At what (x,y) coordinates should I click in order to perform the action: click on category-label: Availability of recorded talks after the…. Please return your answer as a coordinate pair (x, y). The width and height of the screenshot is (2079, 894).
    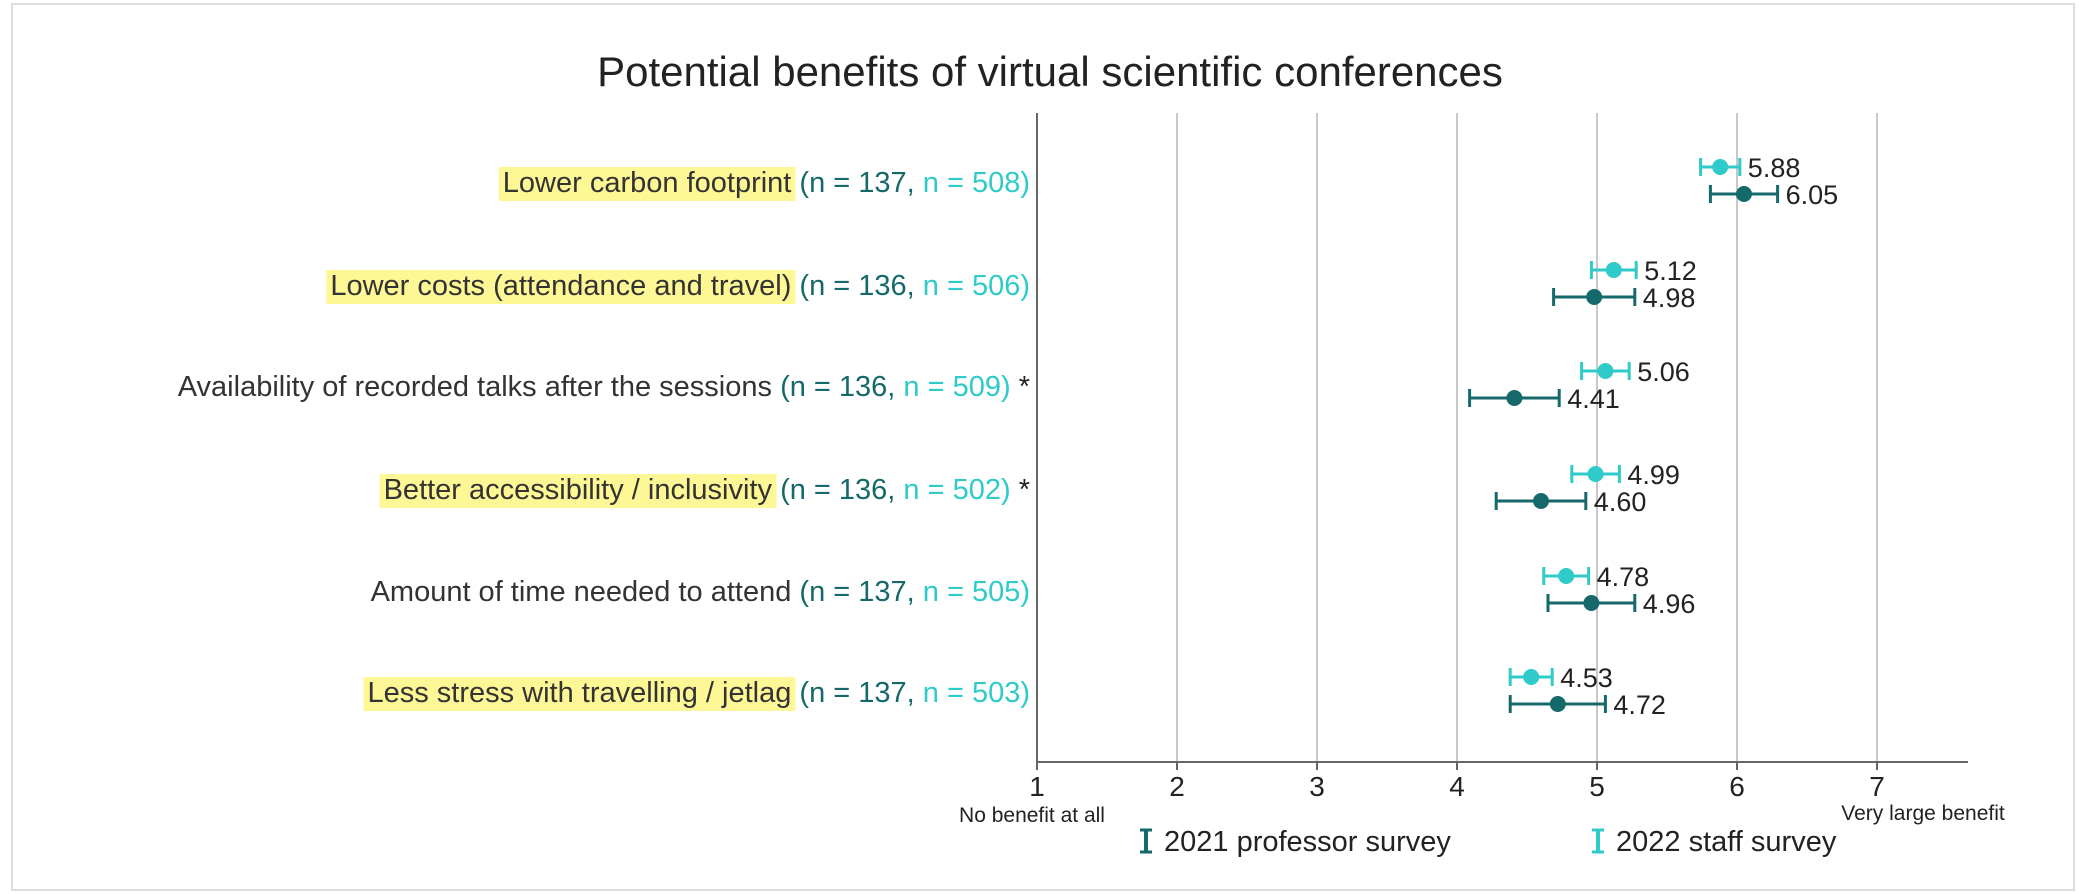
    Looking at the image, I should click on (604, 387).